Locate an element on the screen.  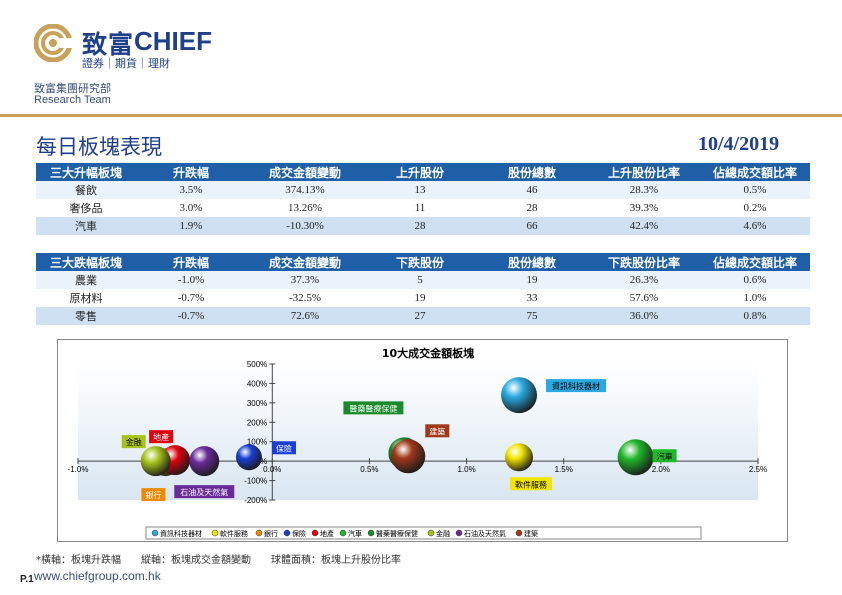
table-cell: 13.26% is located at coordinates (305, 208).